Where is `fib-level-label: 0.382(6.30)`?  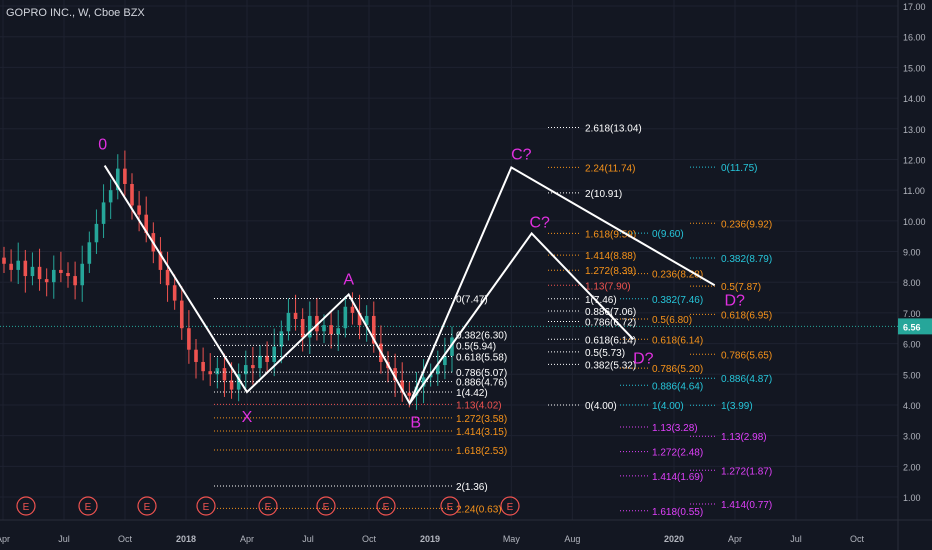 fib-level-label: 0.382(6.30) is located at coordinates (481, 335).